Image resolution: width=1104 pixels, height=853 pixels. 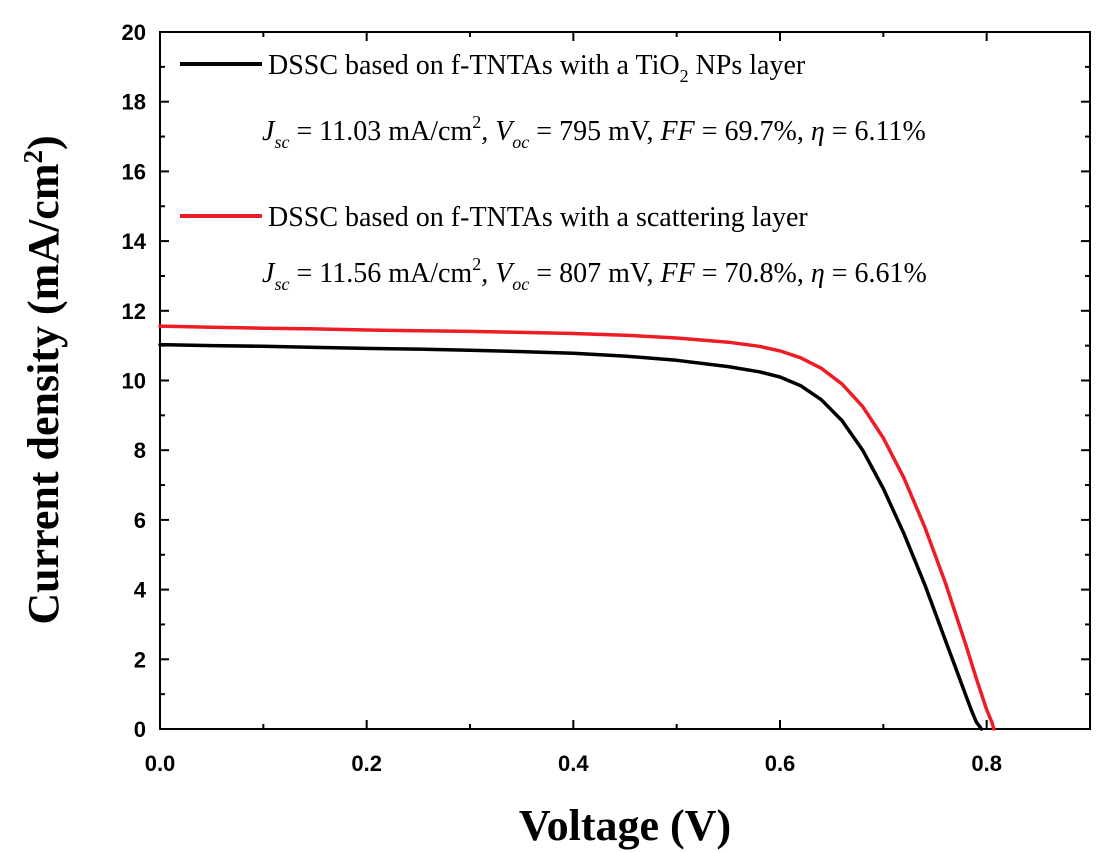 What do you see at coordinates (140, 520) in the screenshot?
I see `y-tick-label: 6` at bounding box center [140, 520].